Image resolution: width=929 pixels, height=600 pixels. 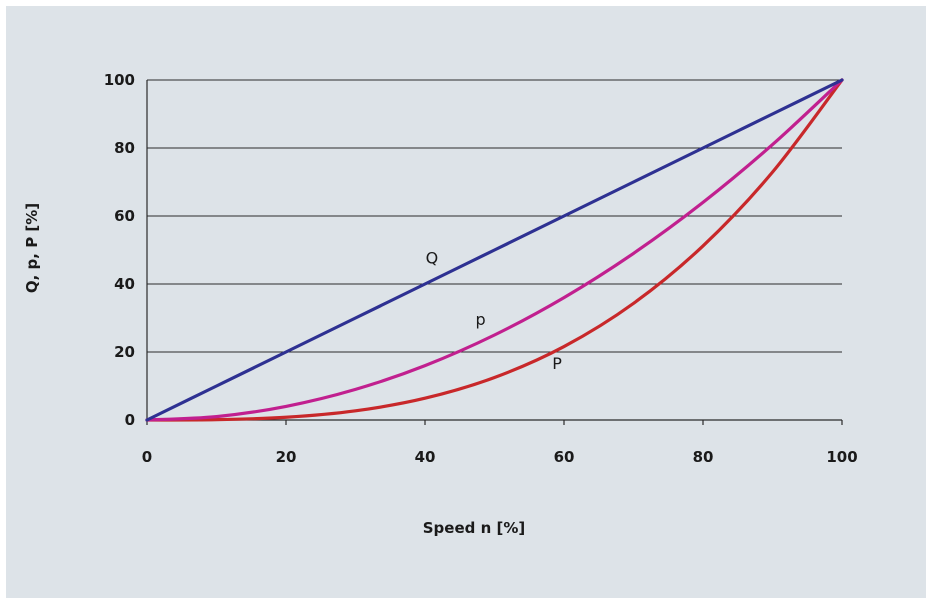 I want to click on curve-labels: Qp P, so click(x=494, y=311).